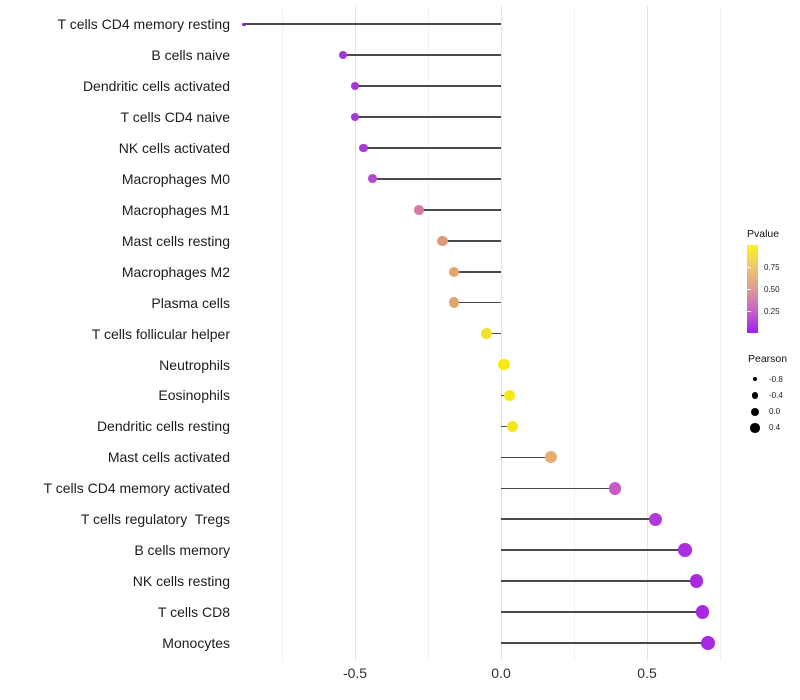  What do you see at coordinates (160, 333) in the screenshot?
I see `category-label: T cells follicular helper` at bounding box center [160, 333].